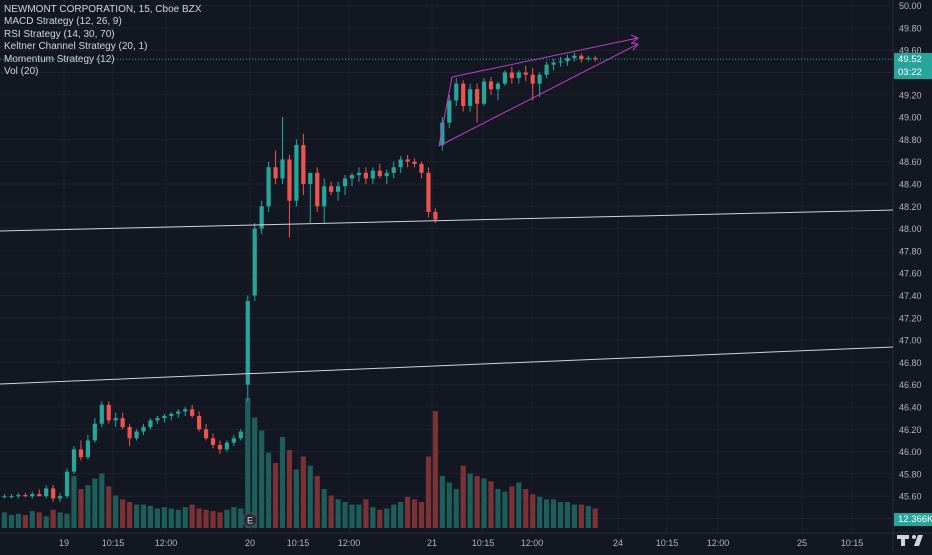 Image resolution: width=932 pixels, height=555 pixels. What do you see at coordinates (538, 95) in the screenshot?
I see `wedge-lower-line` at bounding box center [538, 95].